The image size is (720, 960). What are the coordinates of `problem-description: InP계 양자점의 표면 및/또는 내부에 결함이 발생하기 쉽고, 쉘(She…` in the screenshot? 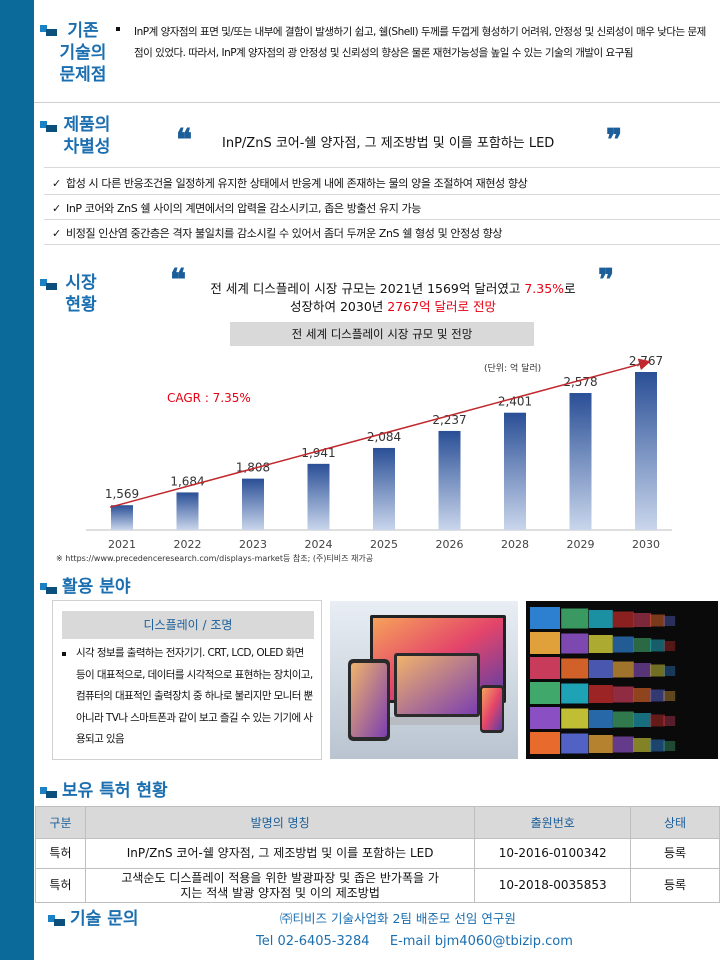 It's located at (420, 42).